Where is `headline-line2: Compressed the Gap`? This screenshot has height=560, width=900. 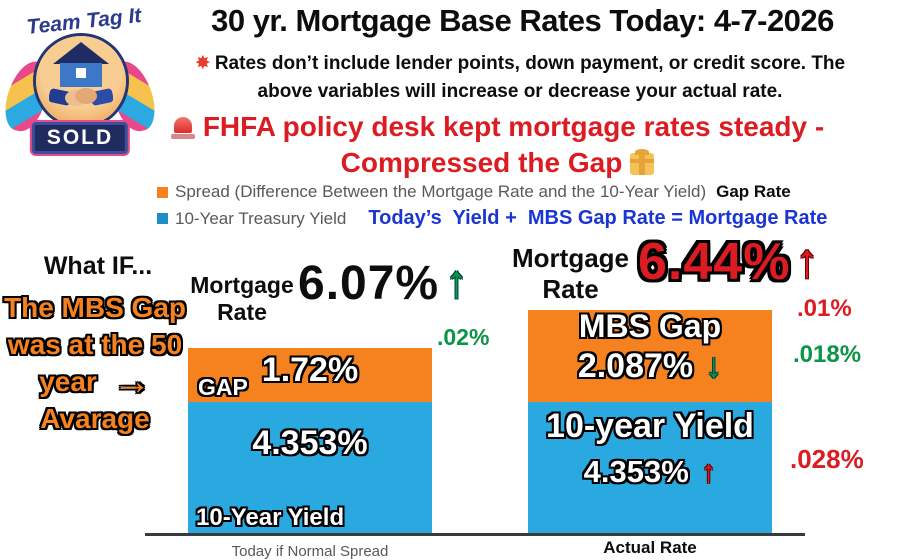
headline-line2: Compressed the Gap is located at coordinates (497, 163).